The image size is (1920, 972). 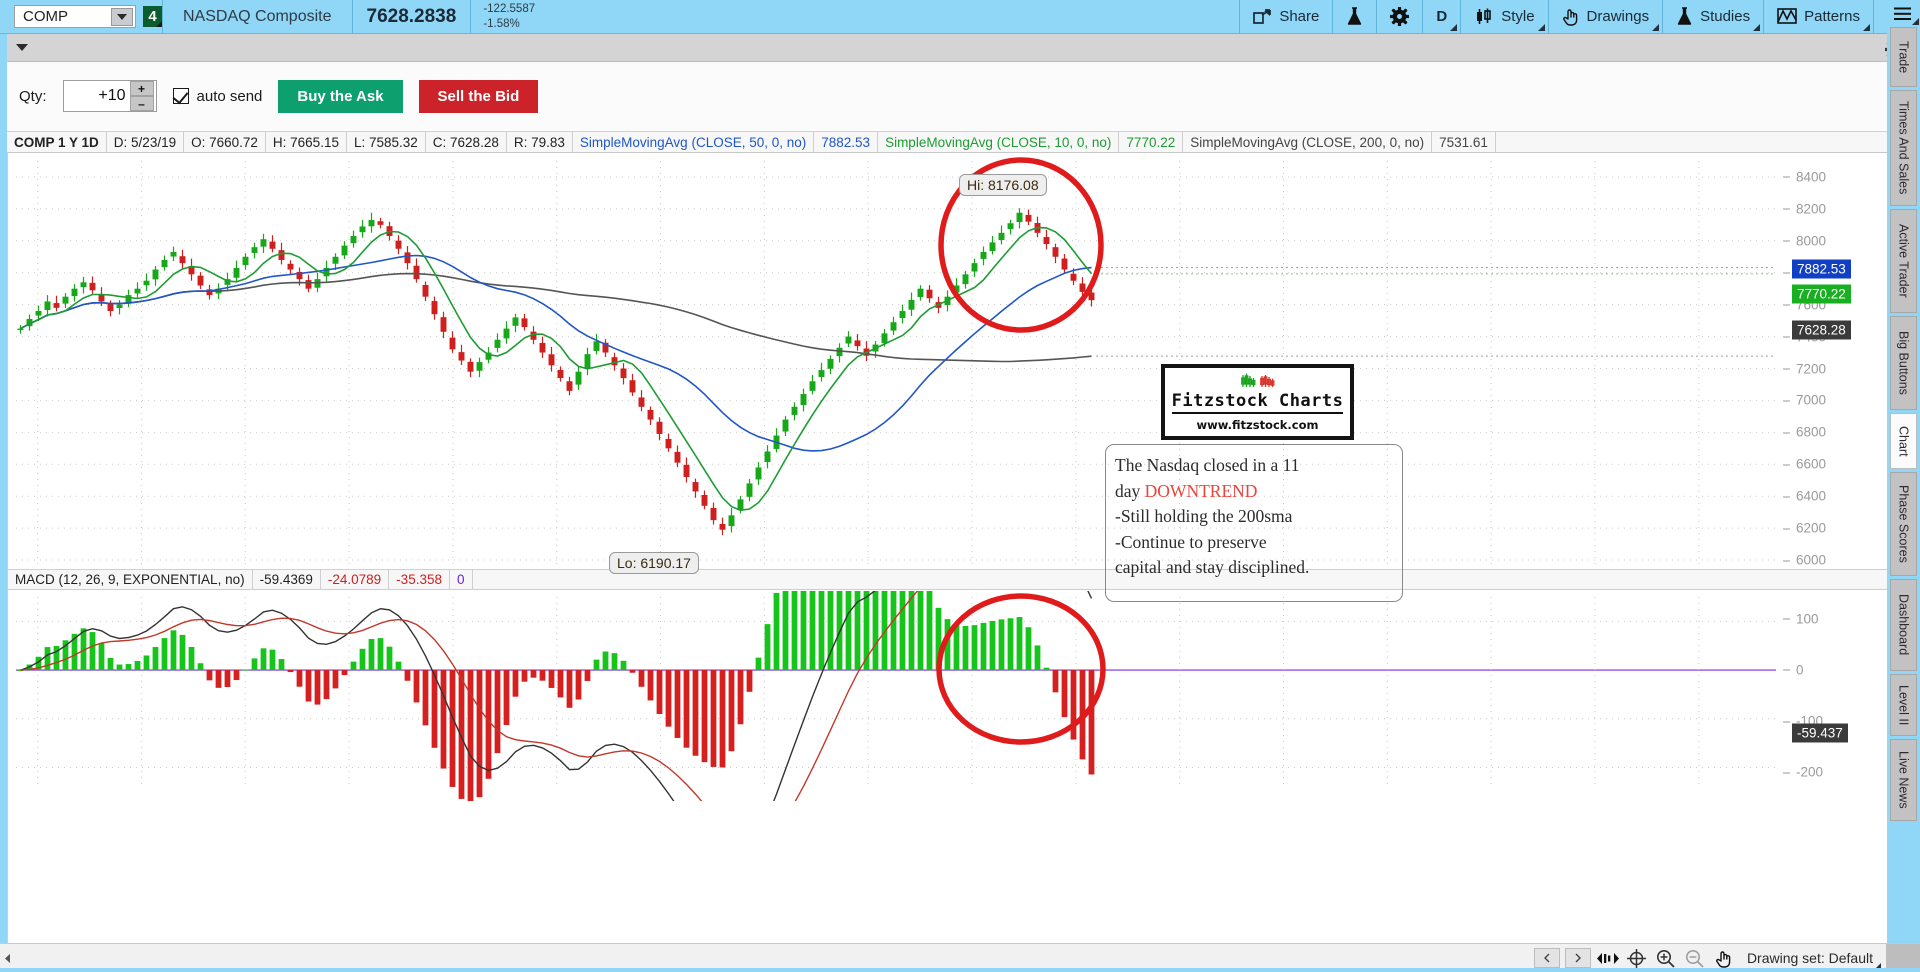 I want to click on sidebar-tab-label: Trade, so click(x=1903, y=57).